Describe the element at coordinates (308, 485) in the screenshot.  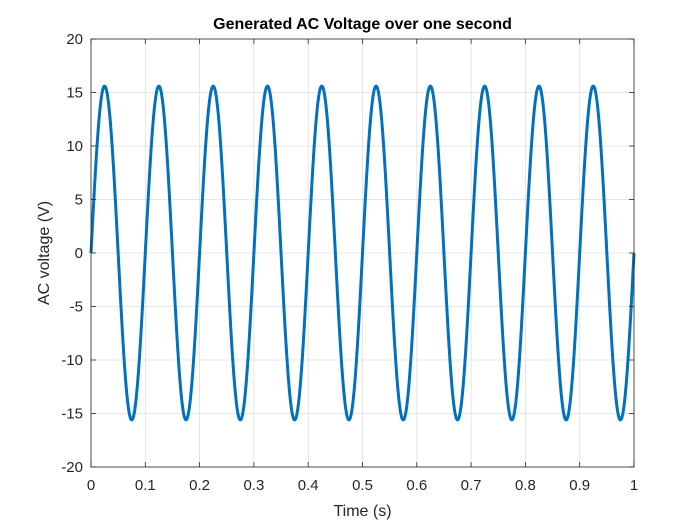
I see `x-tick-label: 0.4` at that location.